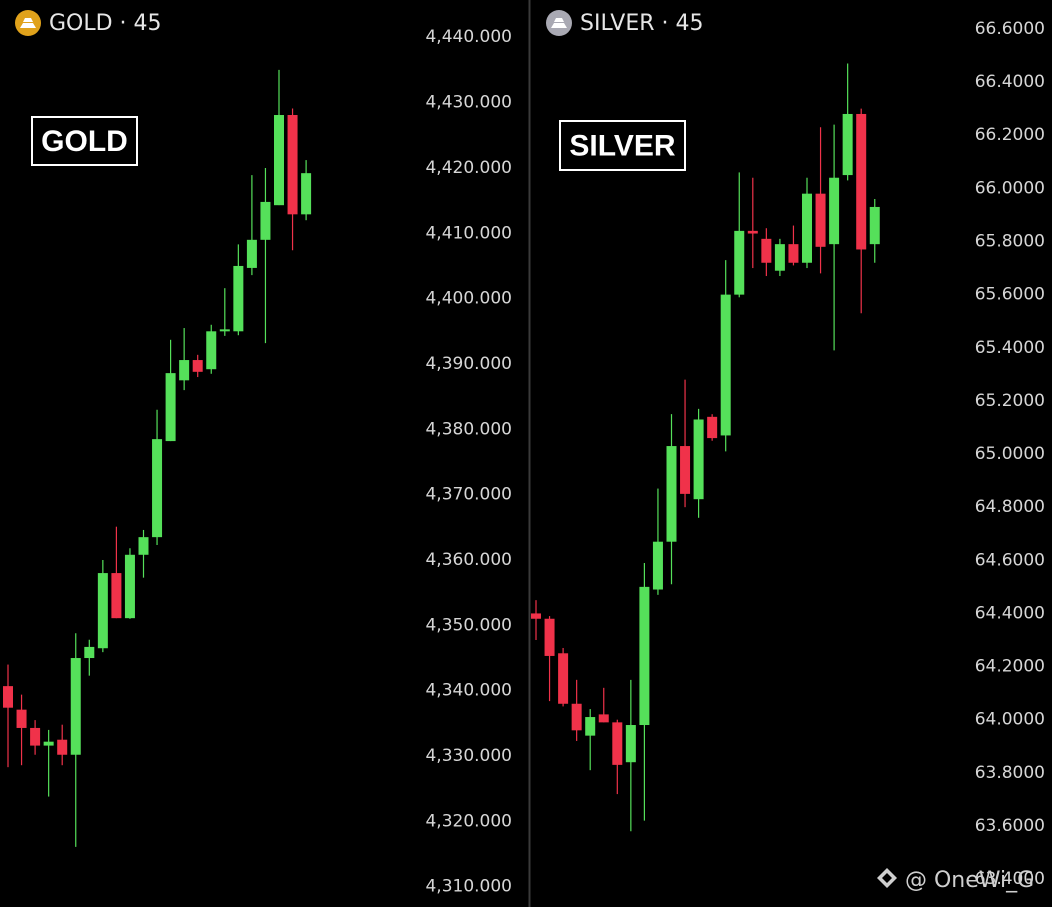  What do you see at coordinates (468, 691) in the screenshot?
I see `y-tick-label: 4,340.000` at bounding box center [468, 691].